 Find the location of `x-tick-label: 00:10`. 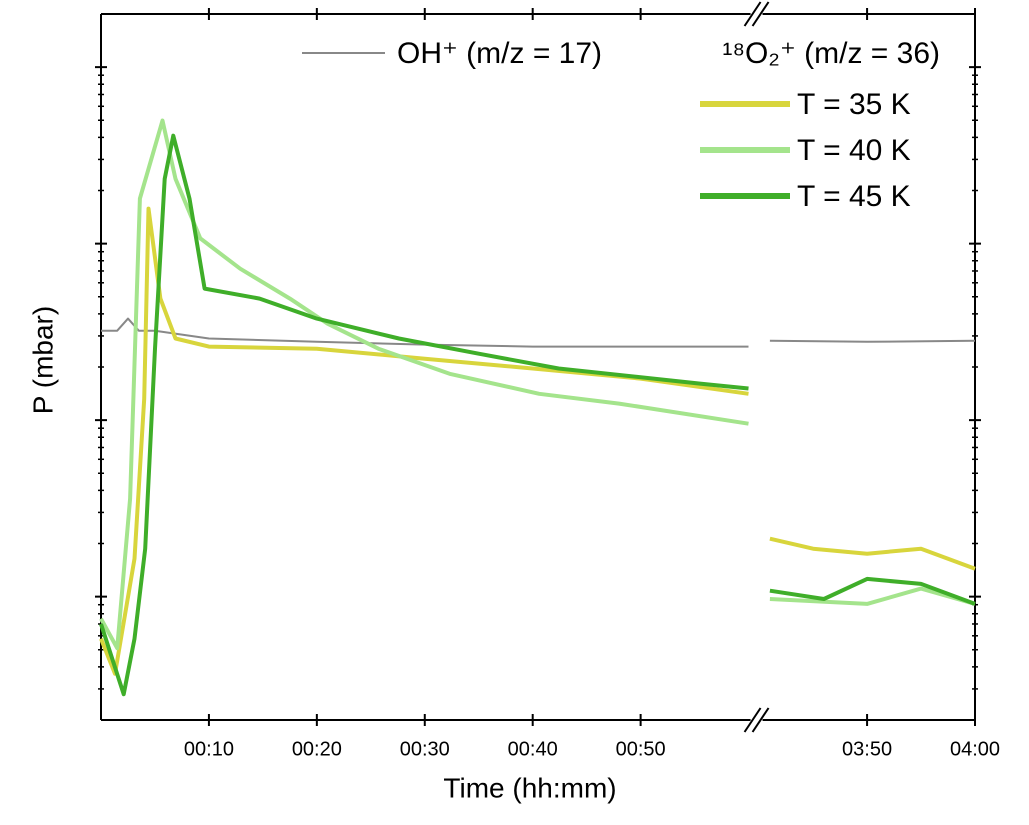

x-tick-label: 00:10 is located at coordinates (209, 749).